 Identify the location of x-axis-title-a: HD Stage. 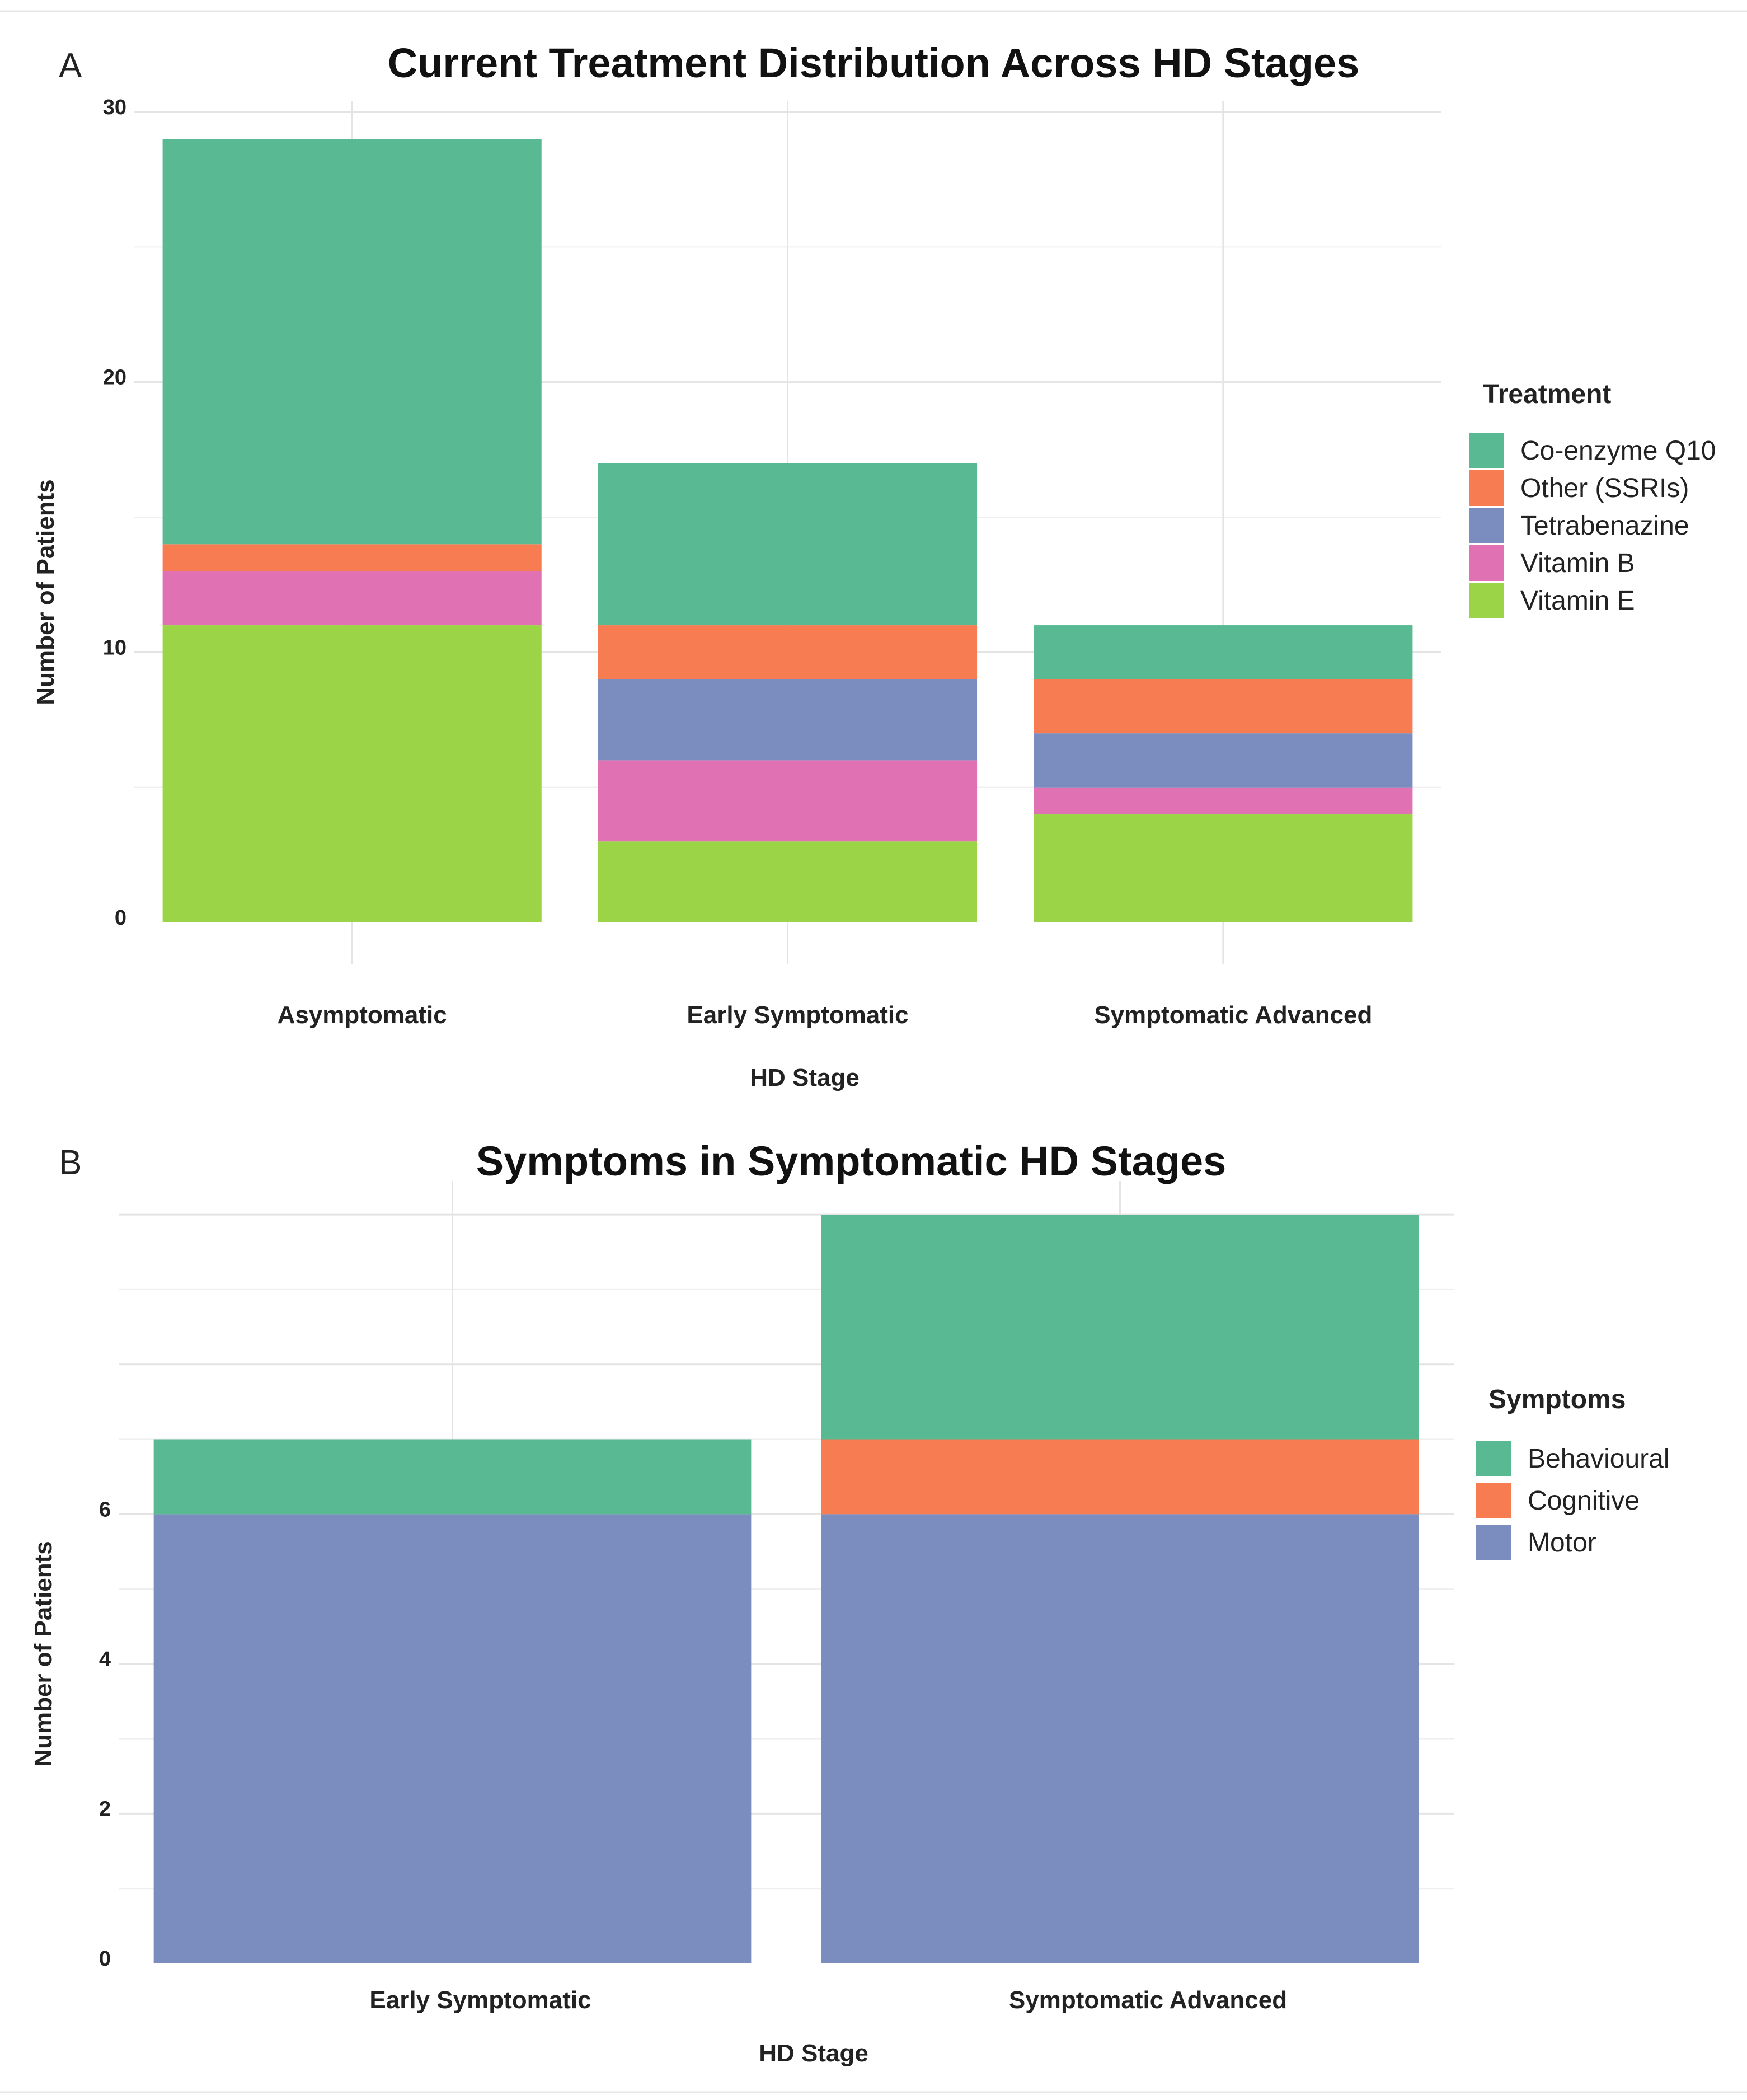
(805, 1077).